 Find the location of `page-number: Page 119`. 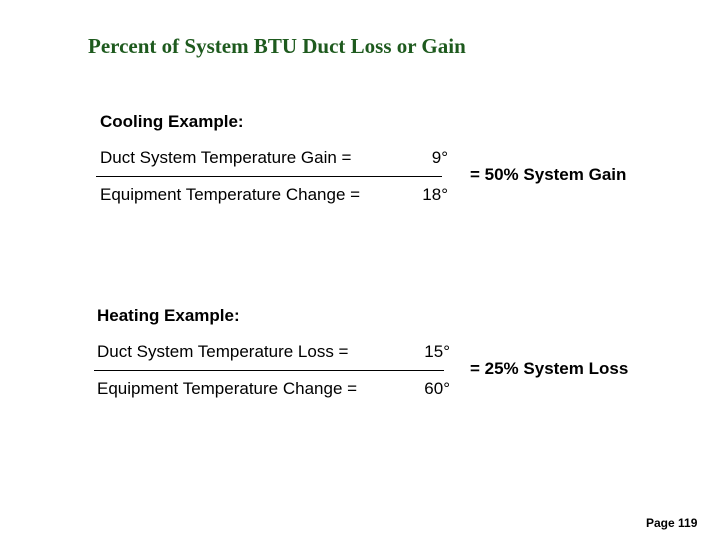

page-number: Page 119 is located at coordinates (672, 523).